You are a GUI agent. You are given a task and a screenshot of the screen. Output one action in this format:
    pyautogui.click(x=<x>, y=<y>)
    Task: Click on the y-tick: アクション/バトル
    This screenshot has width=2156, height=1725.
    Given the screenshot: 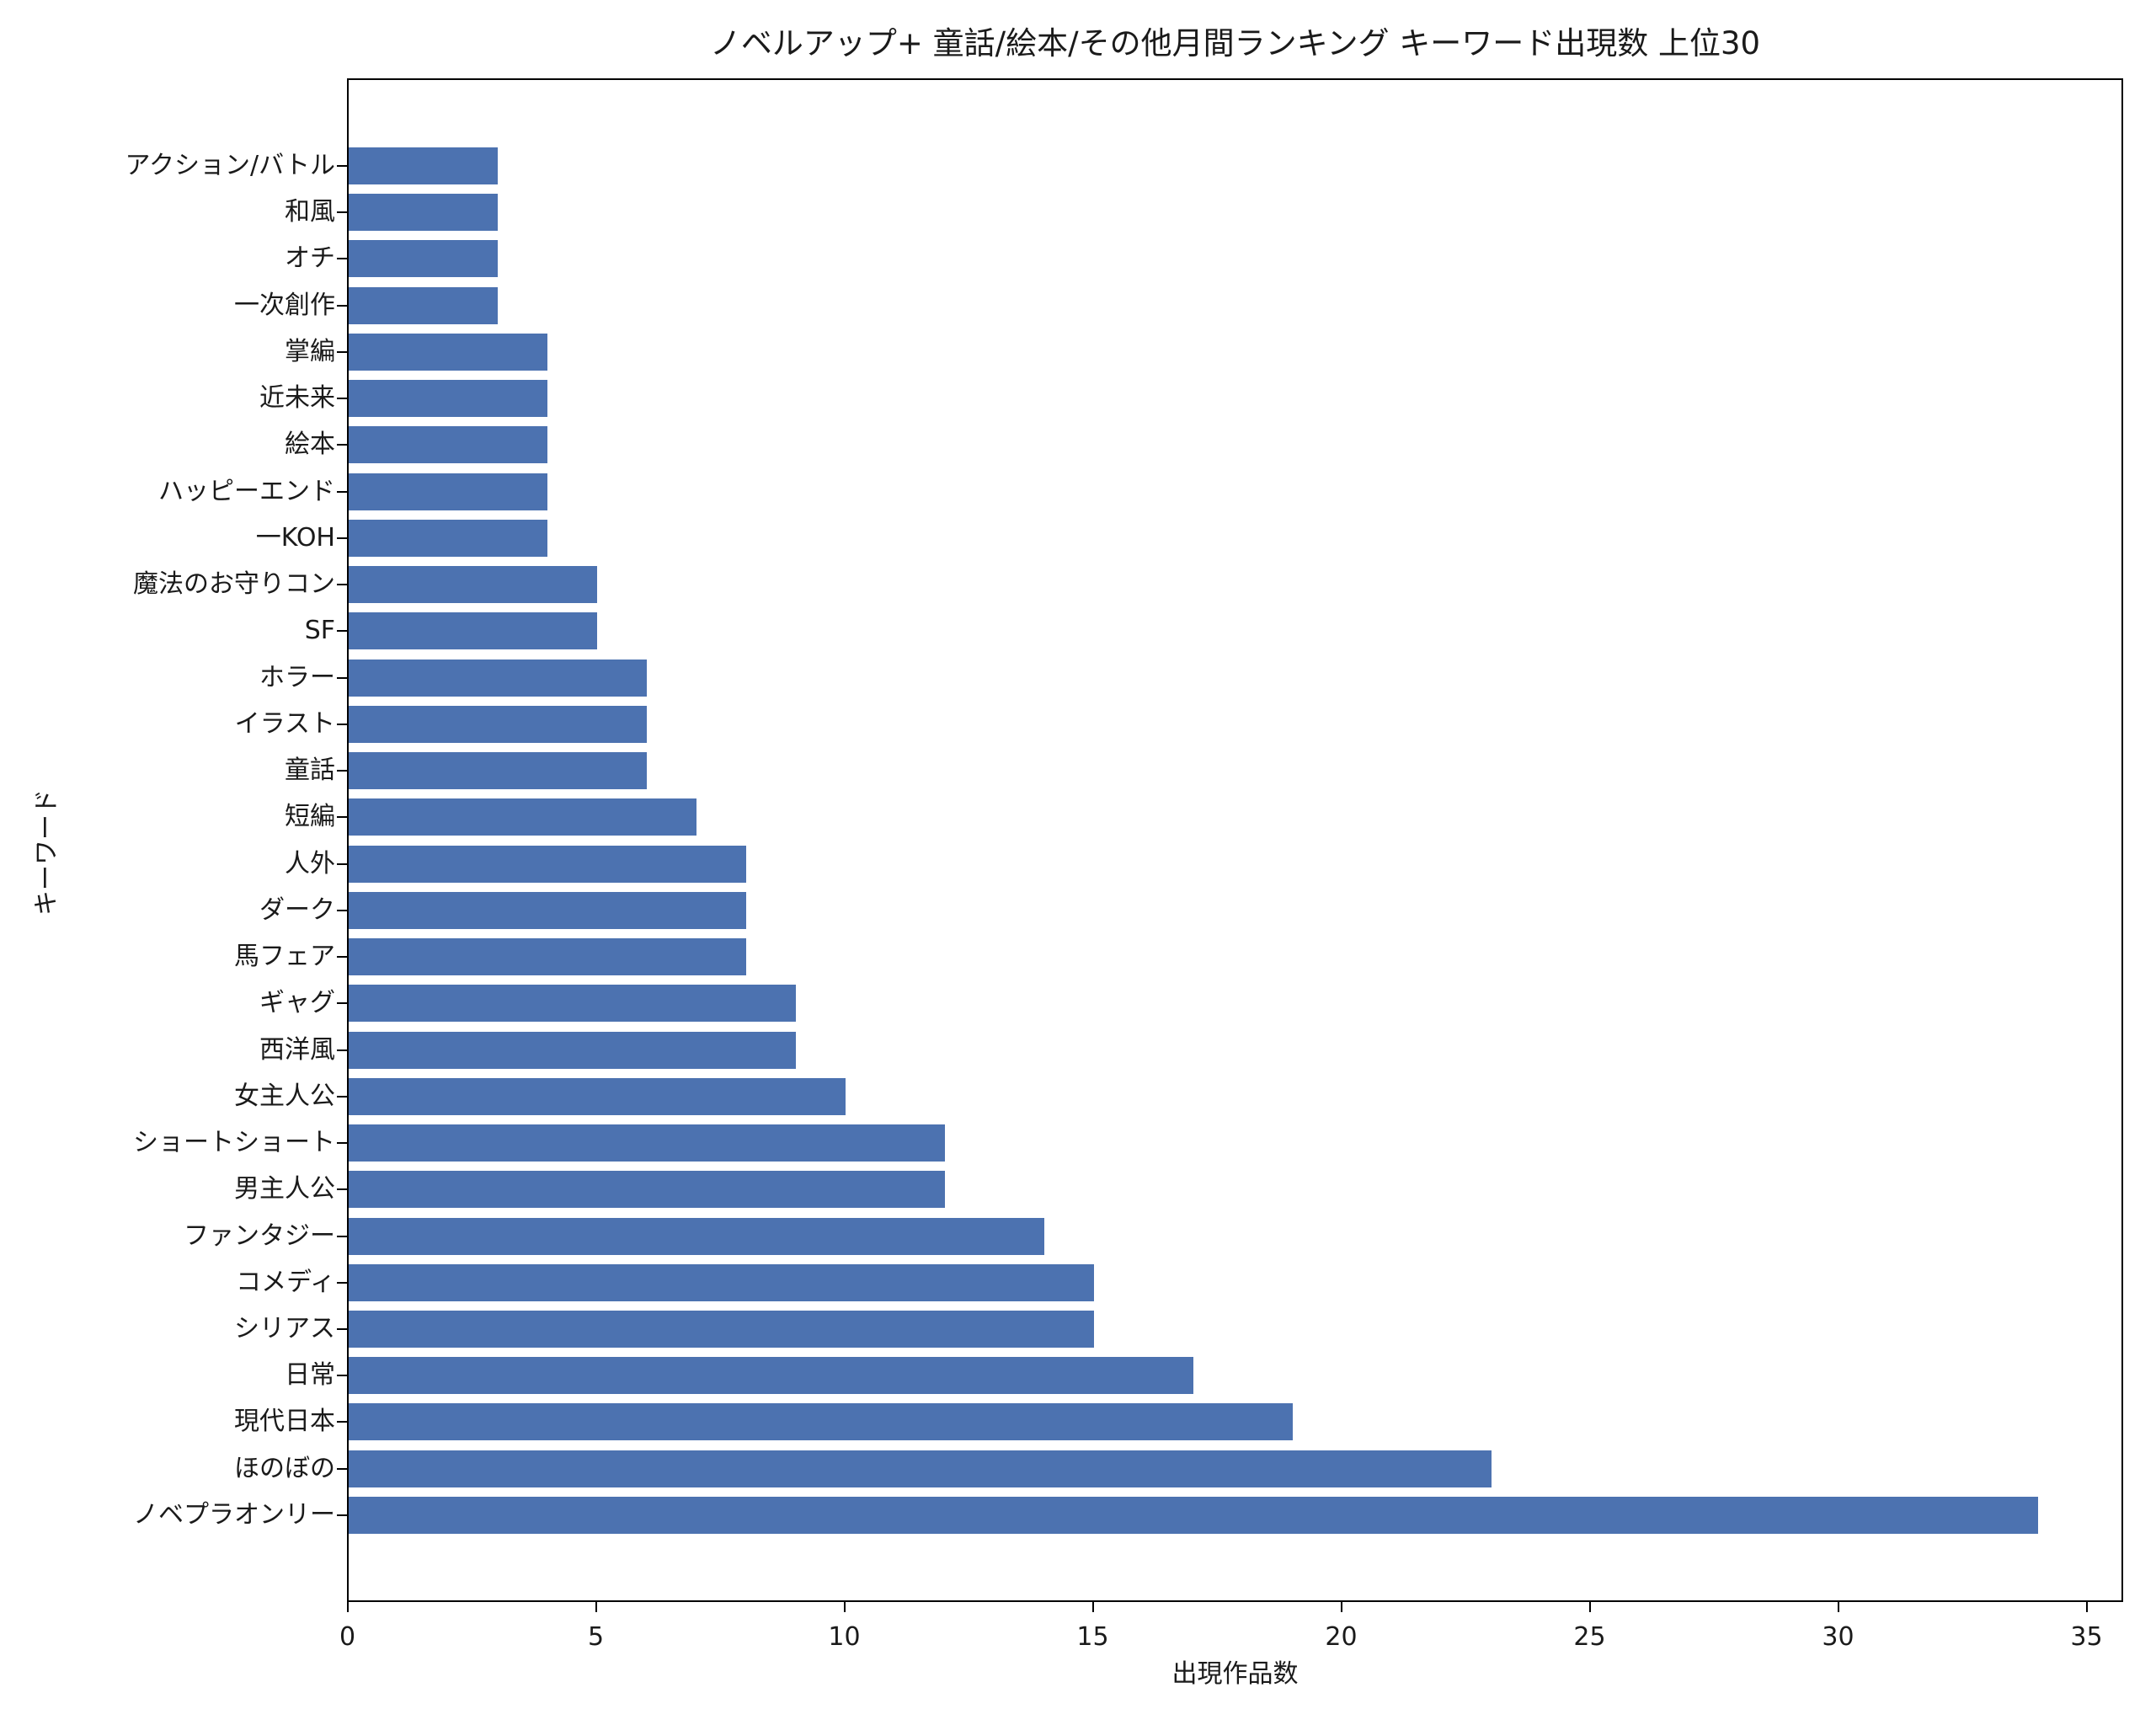 What is the action you would take?
    pyautogui.click(x=236, y=166)
    